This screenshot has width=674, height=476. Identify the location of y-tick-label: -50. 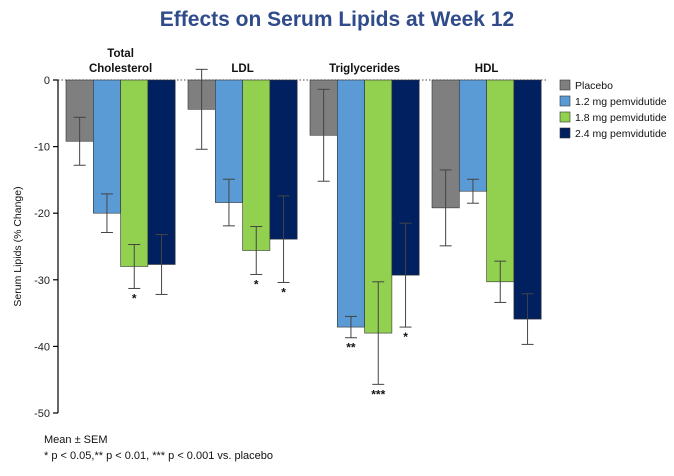
(42, 414).